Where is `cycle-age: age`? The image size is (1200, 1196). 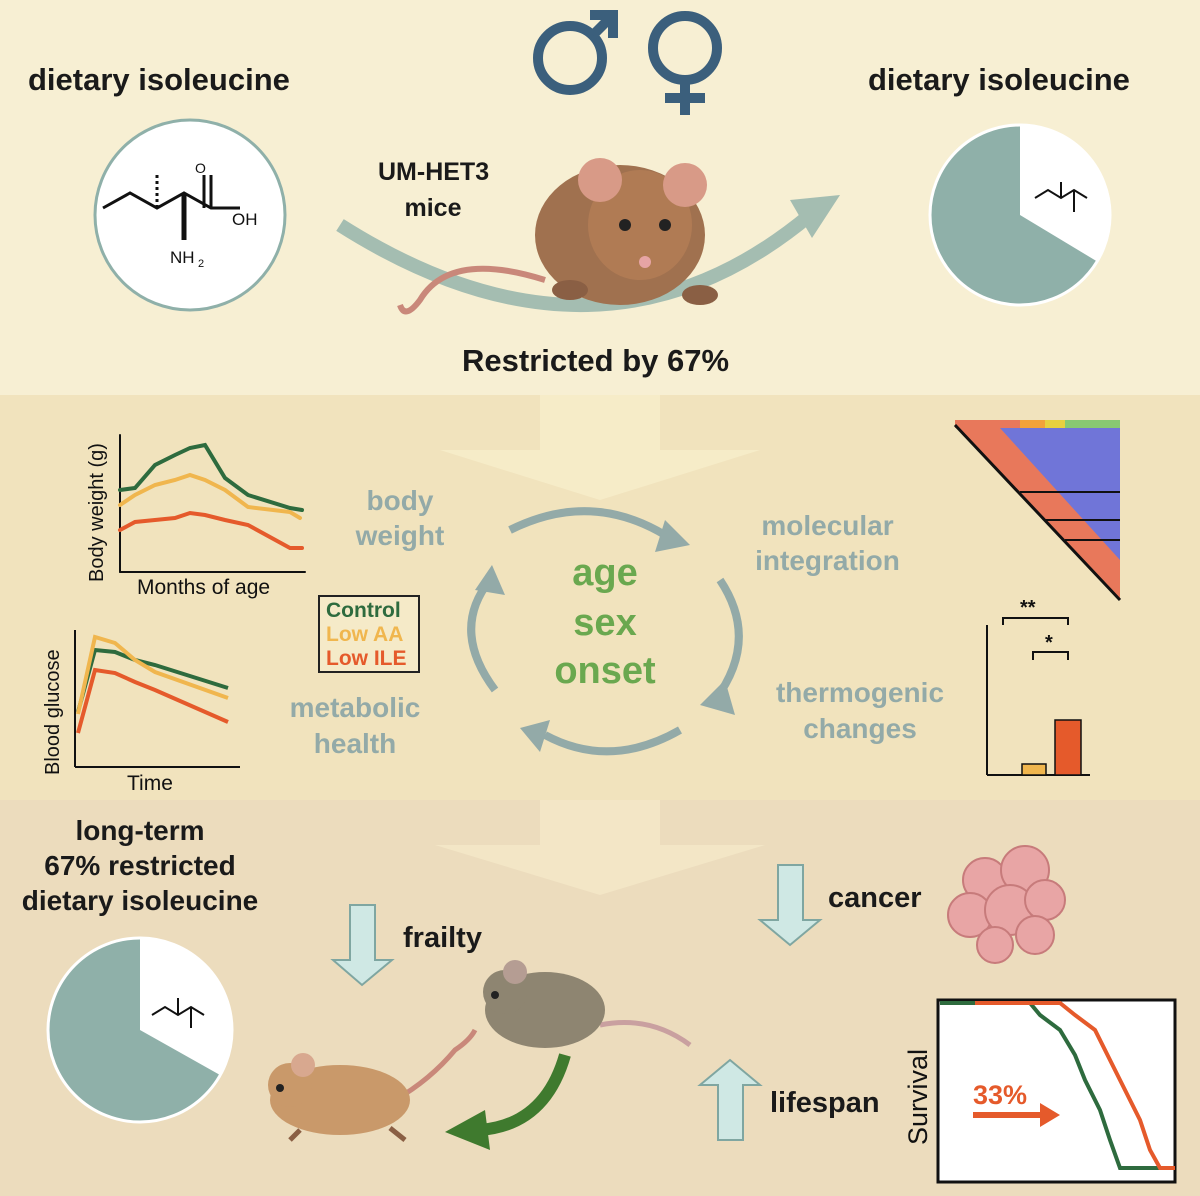 cycle-age: age is located at coordinates (605, 573).